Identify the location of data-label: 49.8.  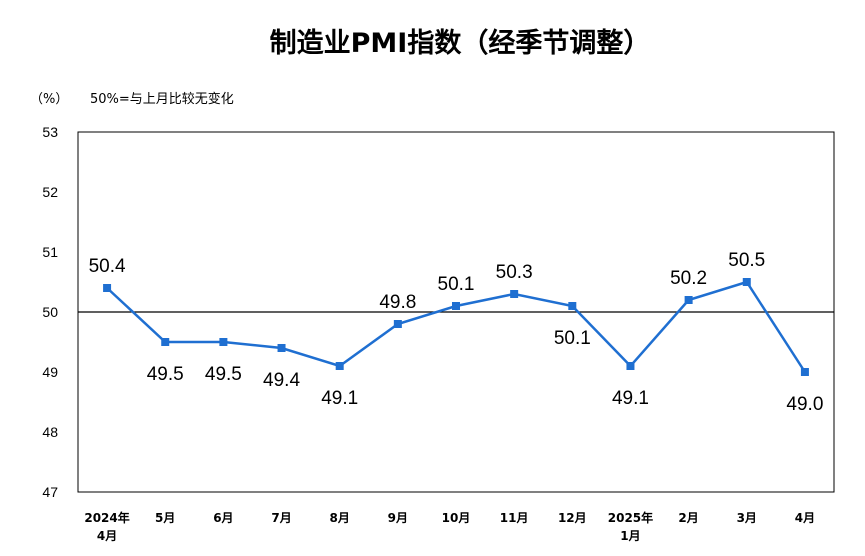
(397, 302).